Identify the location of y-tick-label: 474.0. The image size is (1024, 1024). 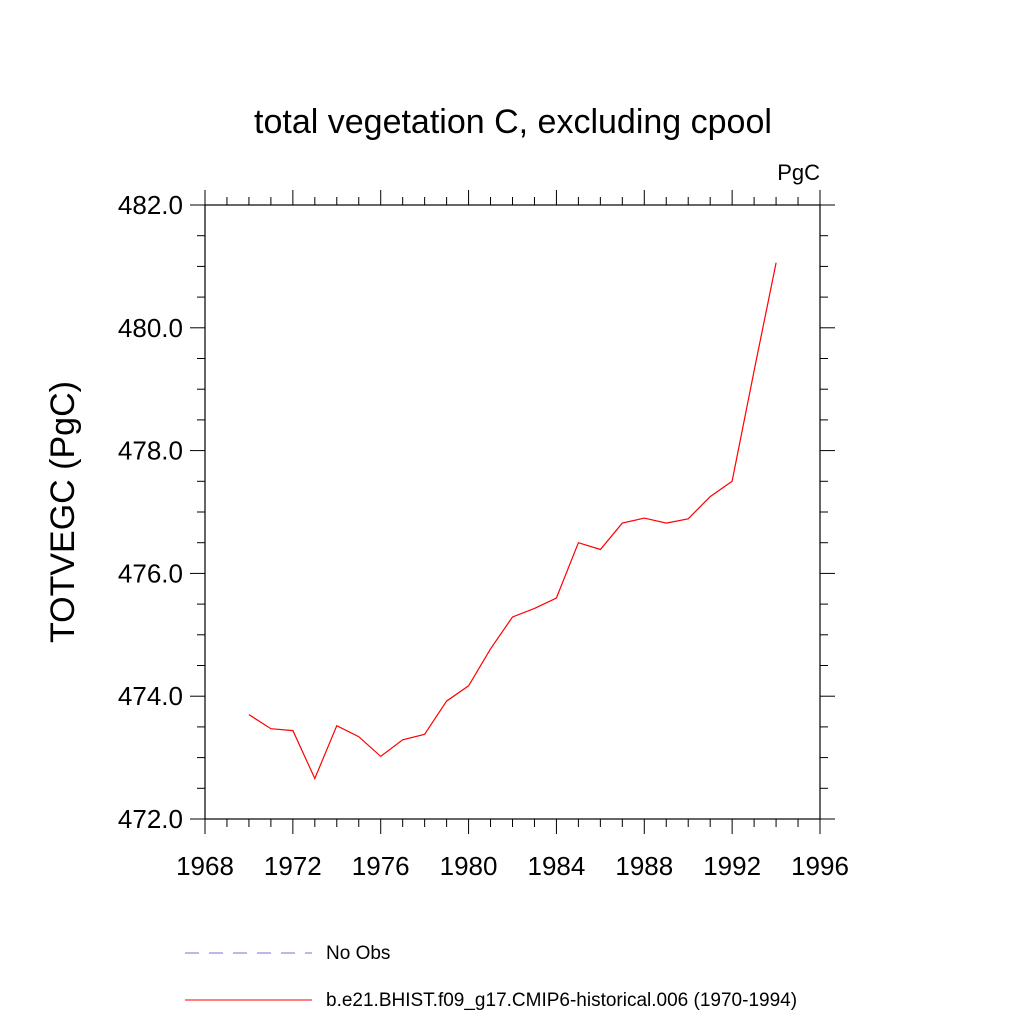
(150, 696).